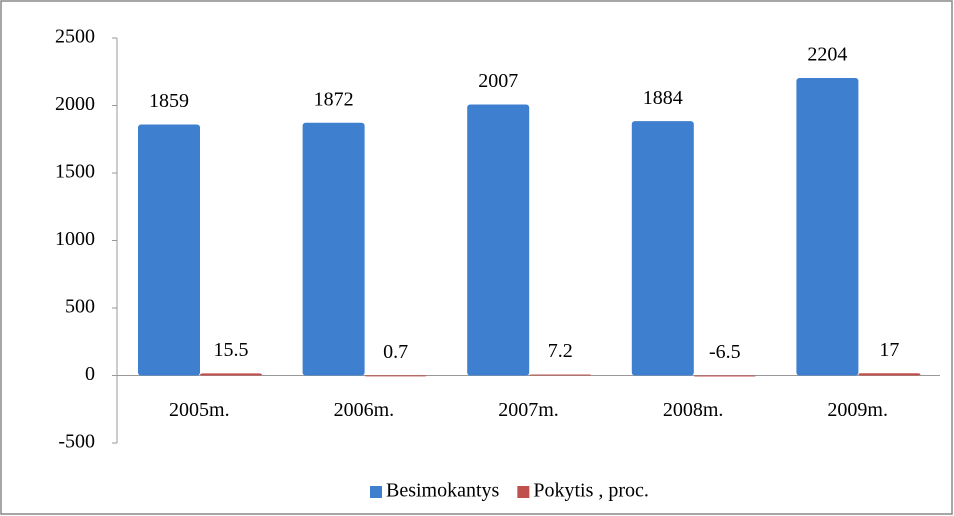 This screenshot has width=954, height=516. What do you see at coordinates (231, 350) in the screenshot?
I see `data-label: 15.5` at bounding box center [231, 350].